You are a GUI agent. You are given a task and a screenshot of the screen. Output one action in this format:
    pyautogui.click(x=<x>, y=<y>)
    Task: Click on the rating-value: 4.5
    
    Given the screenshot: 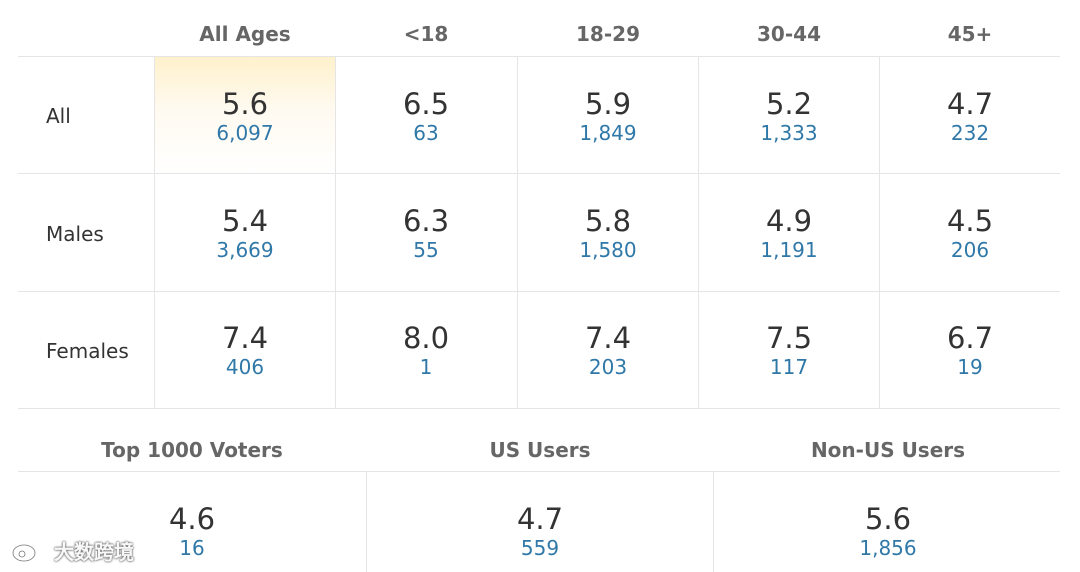 What is the action you would take?
    pyautogui.click(x=970, y=221)
    